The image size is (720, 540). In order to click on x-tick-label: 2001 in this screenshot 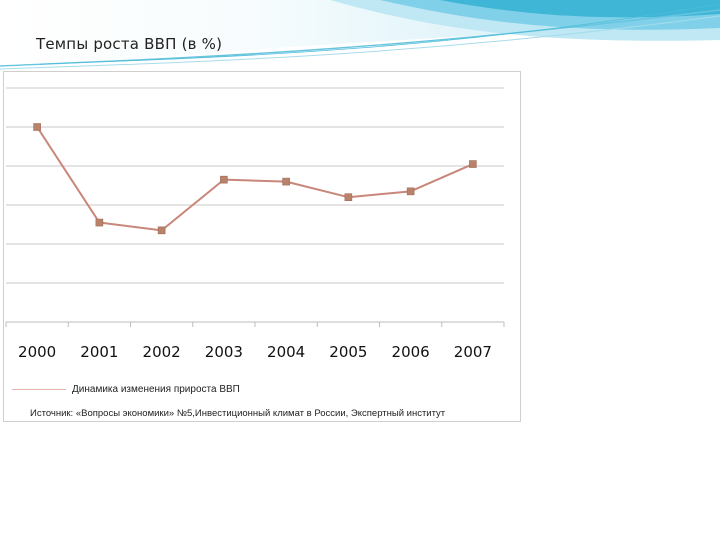, I will do `click(99, 352)`.